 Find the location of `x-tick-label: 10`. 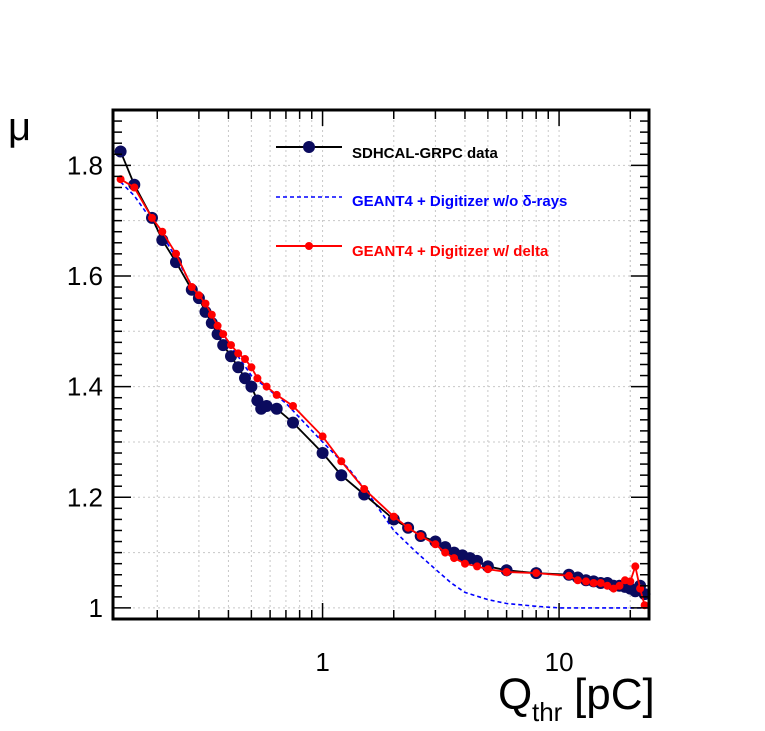

x-tick-label: 10 is located at coordinates (559, 662).